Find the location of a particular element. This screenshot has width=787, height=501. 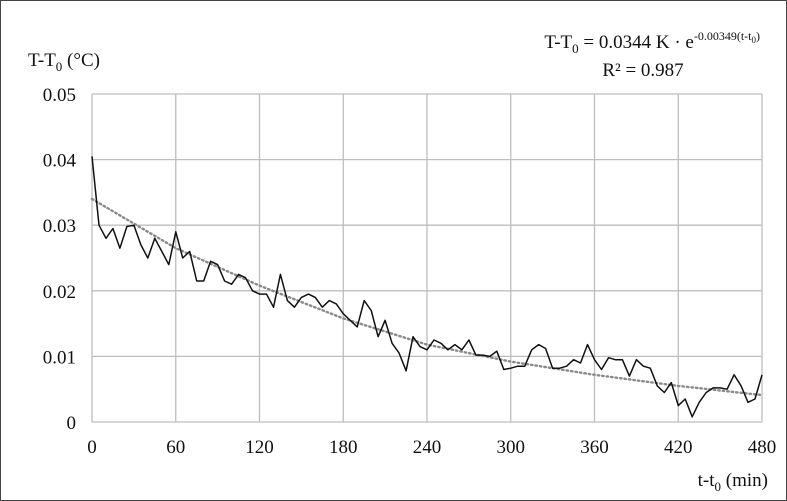

y-tick-label: 0.04 is located at coordinates (60, 161).